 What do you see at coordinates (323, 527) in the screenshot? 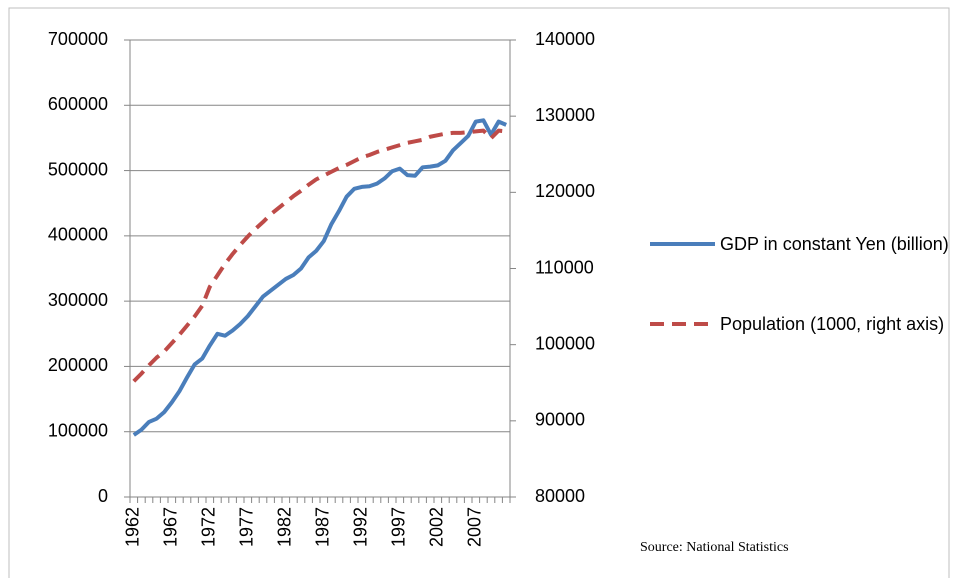
I see `x-tick-label: 1987` at bounding box center [323, 527].